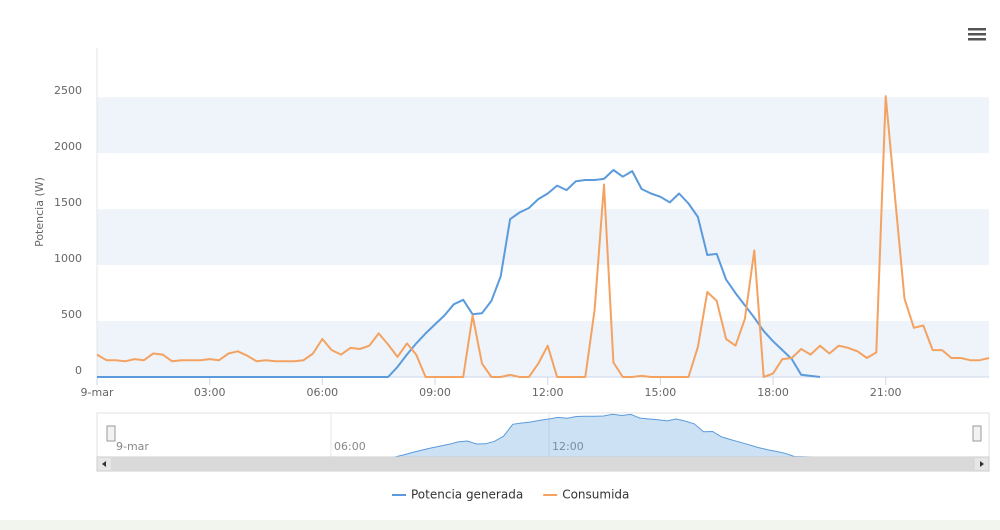 The height and width of the screenshot is (530, 1000). I want to click on navigator-tick-label: 06:00, so click(350, 446).